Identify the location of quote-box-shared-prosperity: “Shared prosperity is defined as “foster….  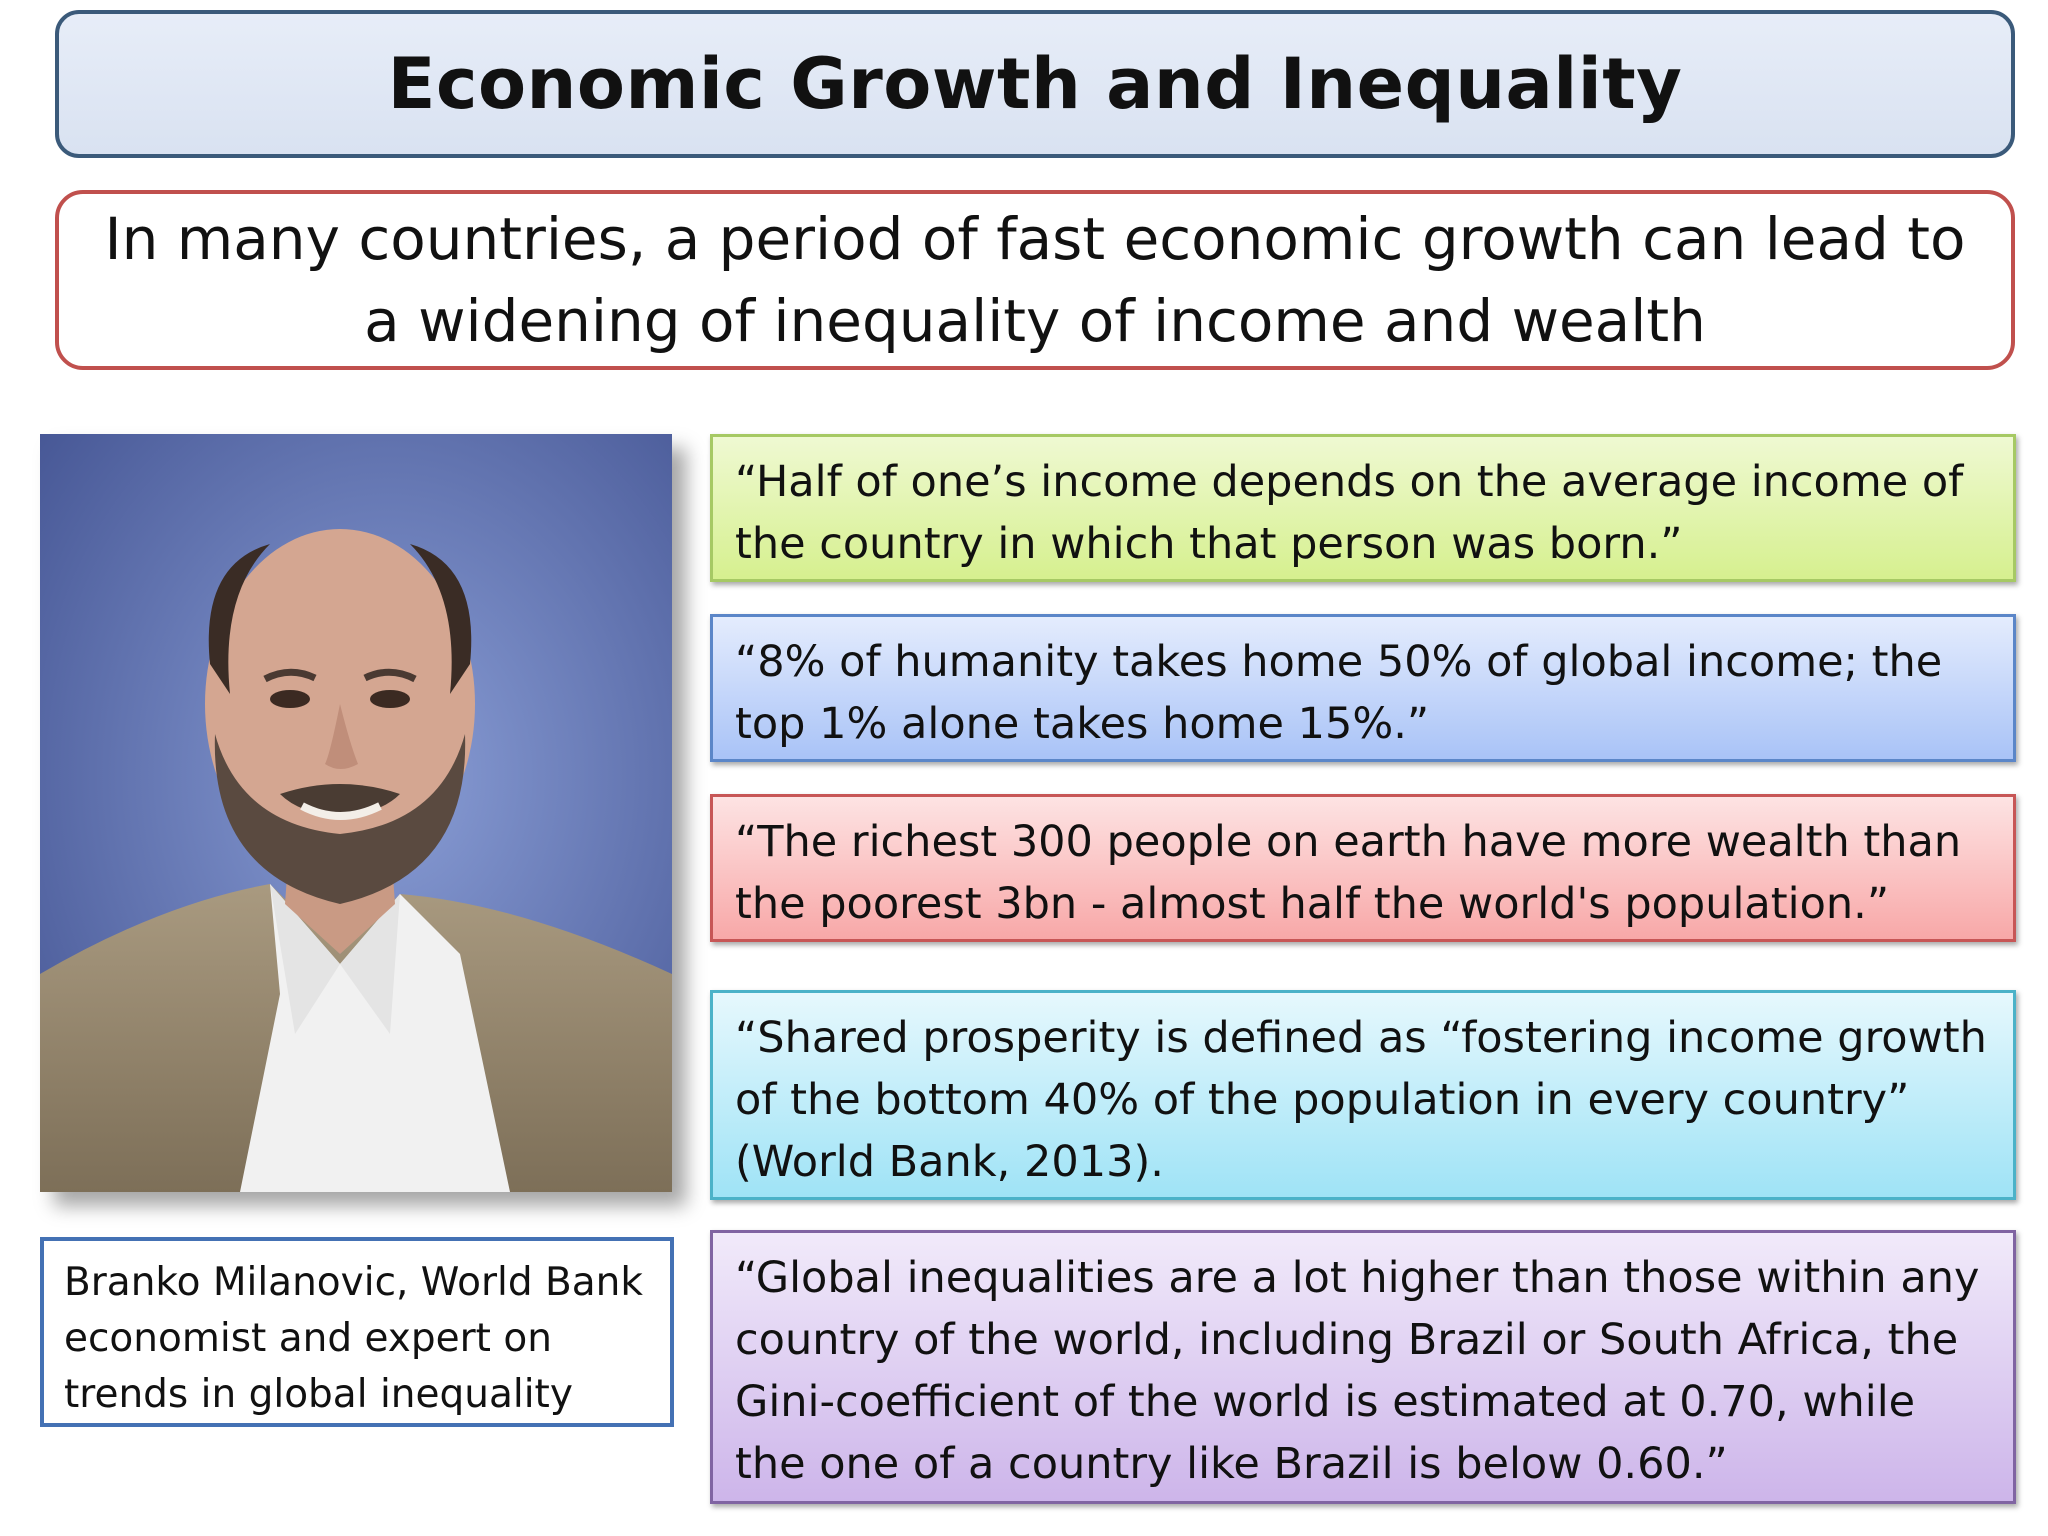
(1363, 1095).